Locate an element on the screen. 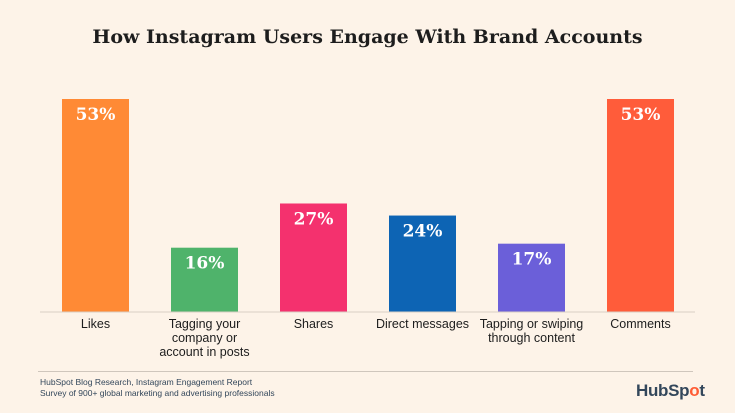 This screenshot has width=735, height=413. category-label-1-line-1: company or is located at coordinates (204, 338).